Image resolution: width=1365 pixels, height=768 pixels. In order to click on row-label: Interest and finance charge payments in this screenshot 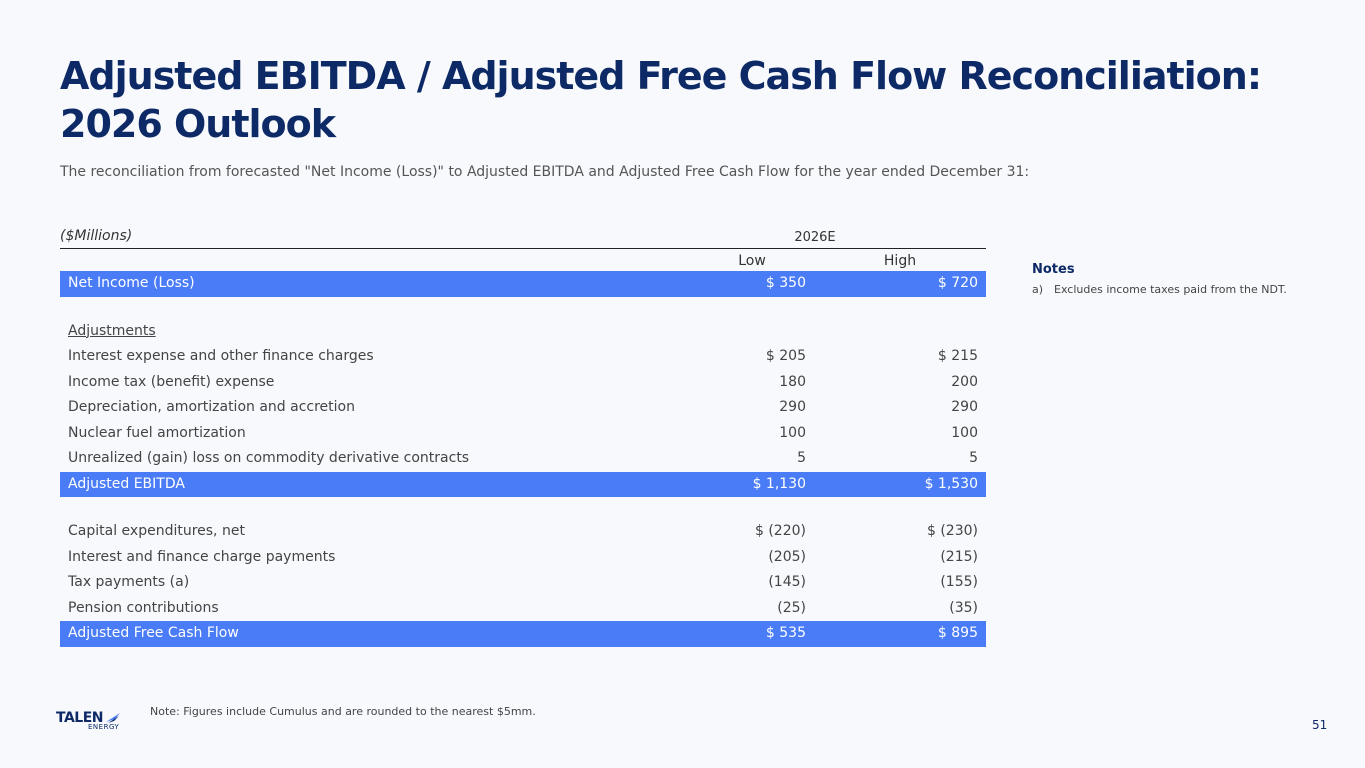, I will do `click(202, 556)`.